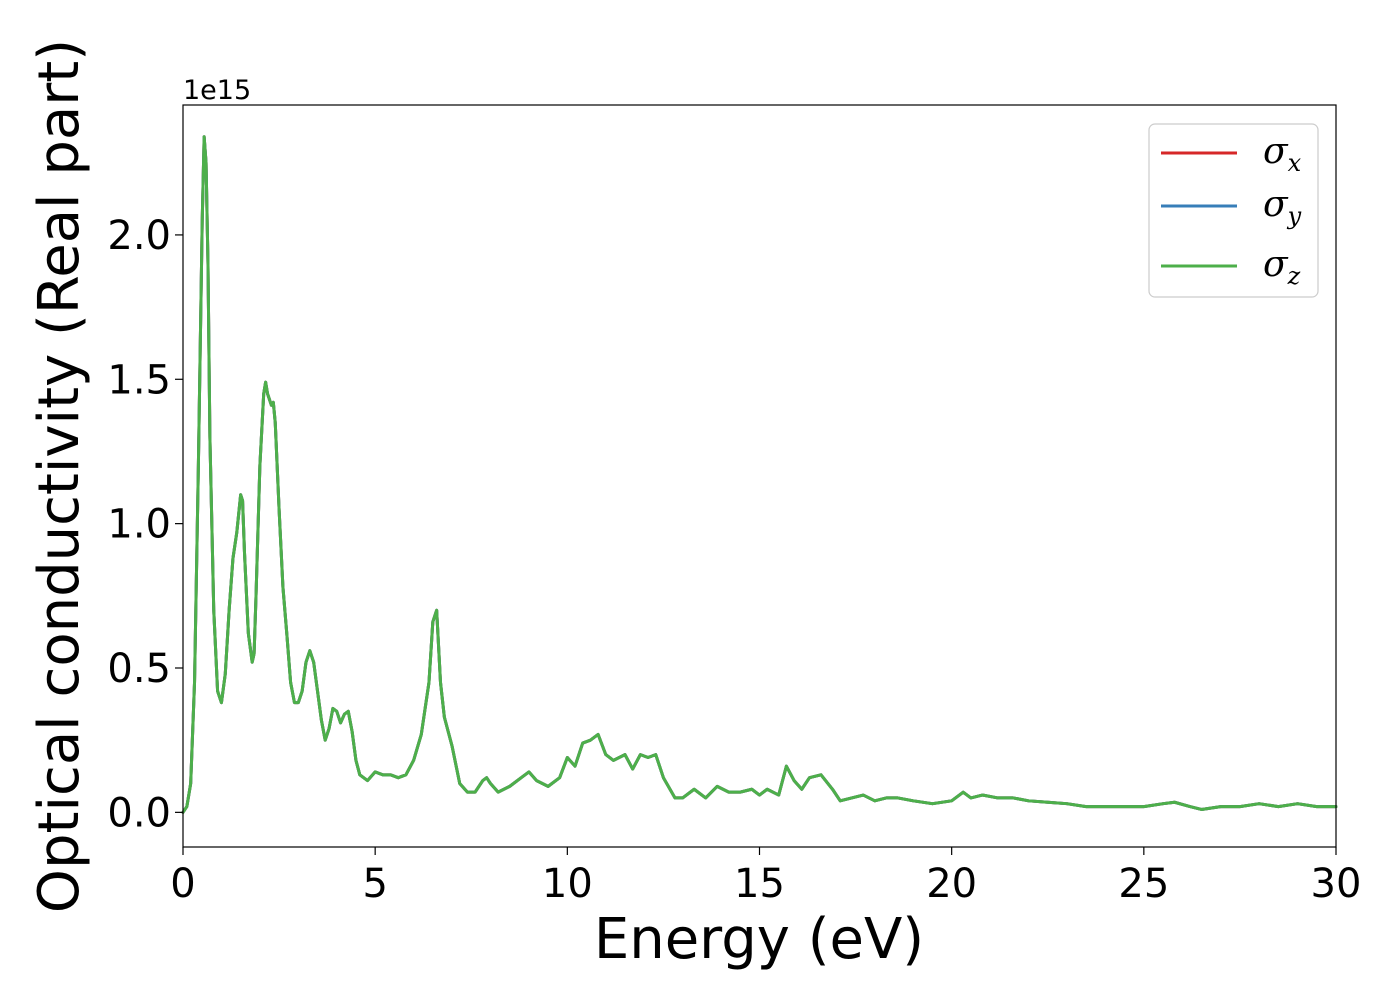 Image resolution: width=1400 pixels, height=1000 pixels. Describe the element at coordinates (567, 884) in the screenshot. I see `x-tick-label: 10` at that location.